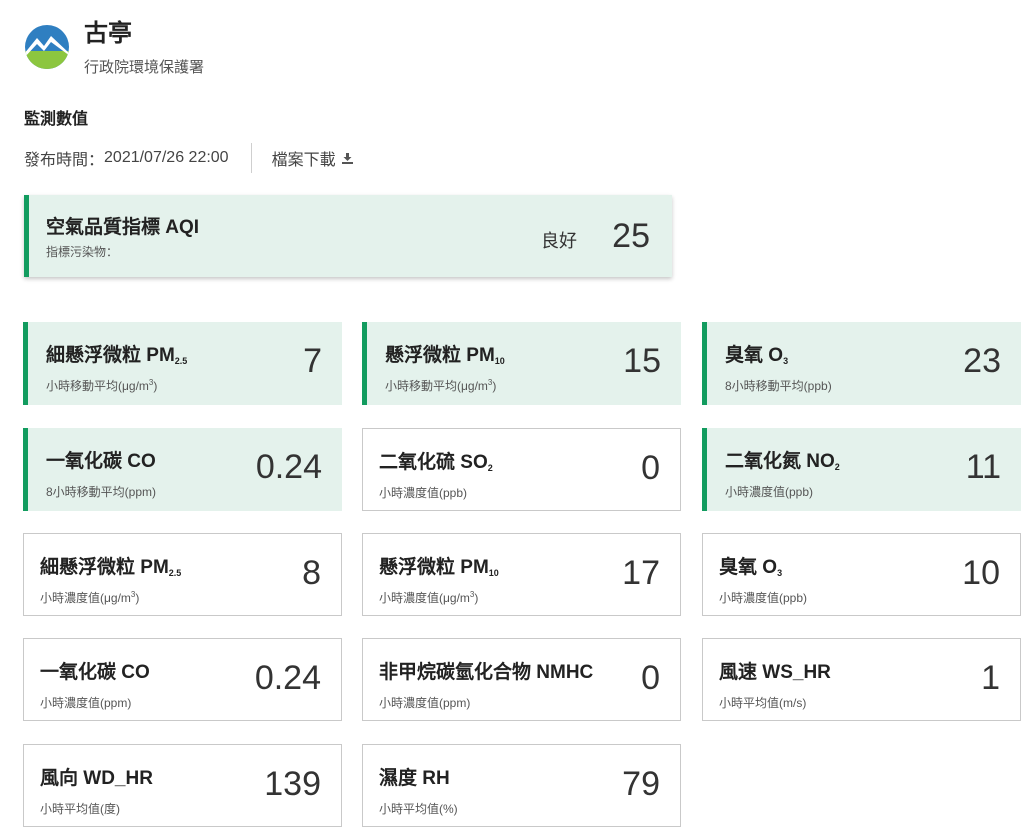 Image resolution: width=1030 pixels, height=836 pixels. Describe the element at coordinates (80, 809) in the screenshot. I see `measure-unit: 小時平均值(度)` at that location.